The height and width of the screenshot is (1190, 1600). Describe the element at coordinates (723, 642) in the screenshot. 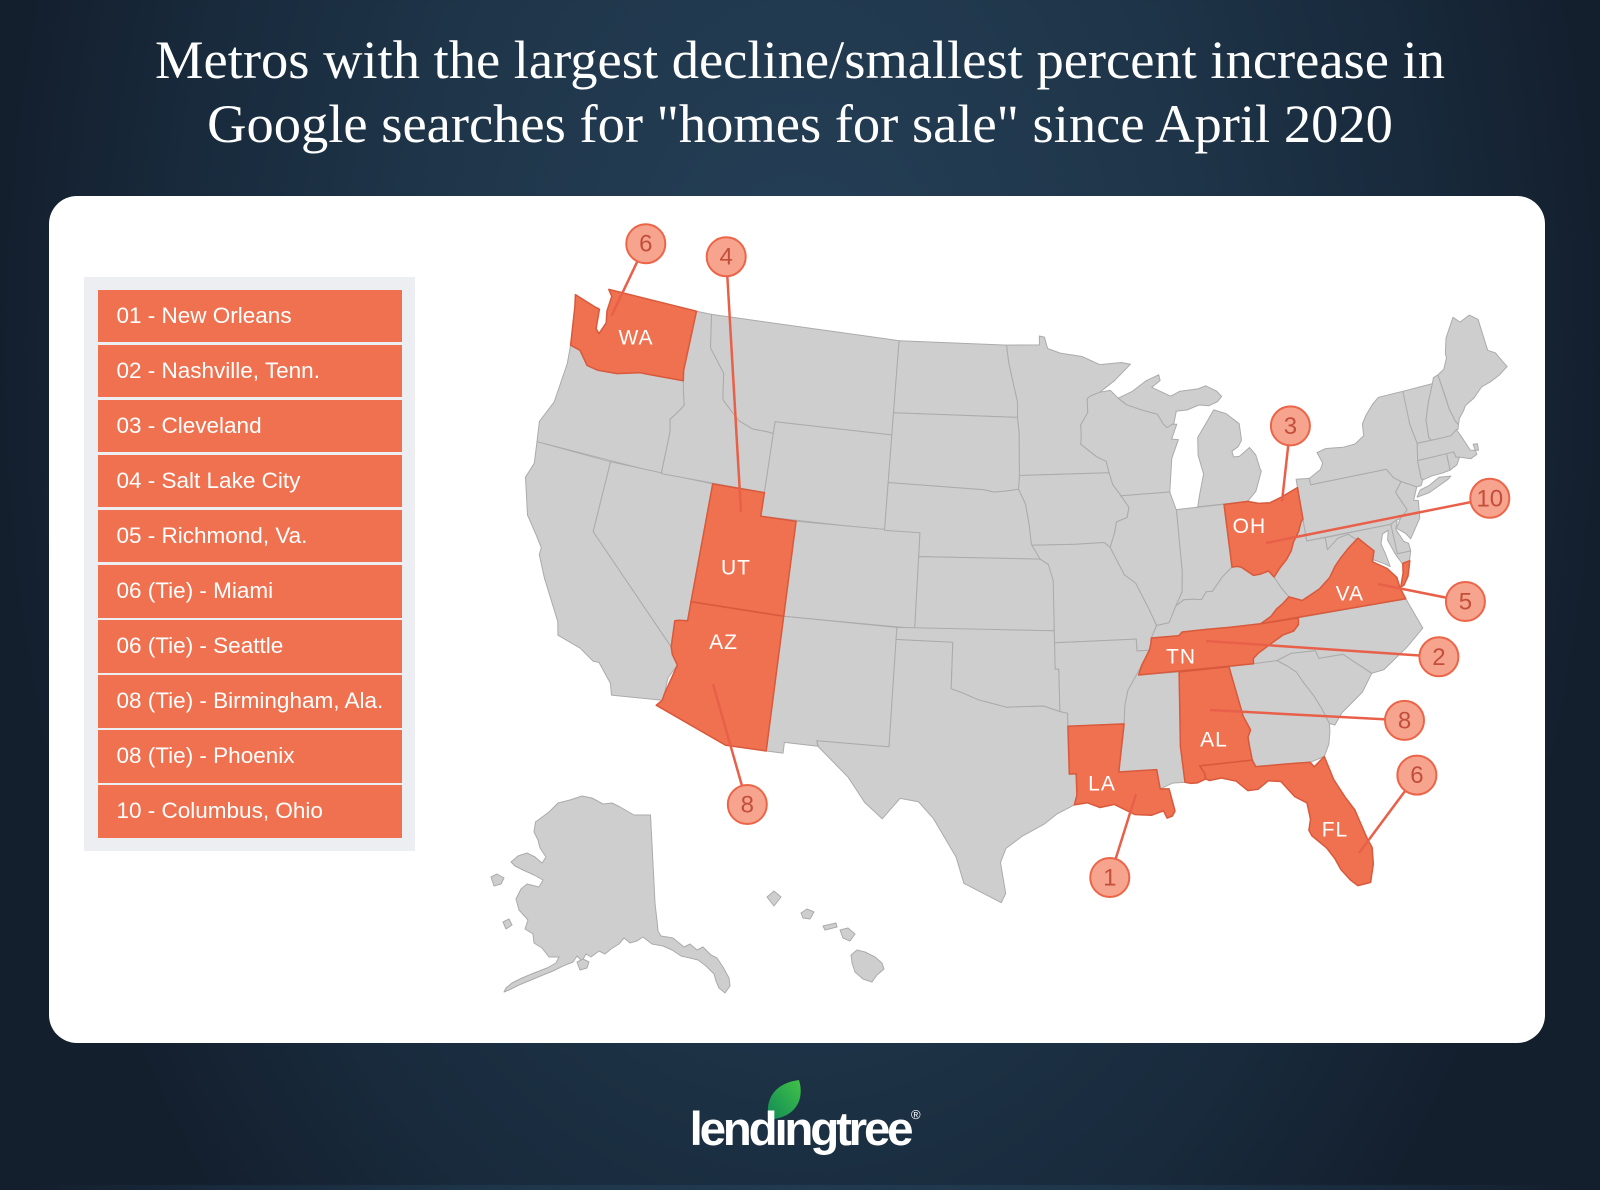

I see `svg-text: AZ` at that location.